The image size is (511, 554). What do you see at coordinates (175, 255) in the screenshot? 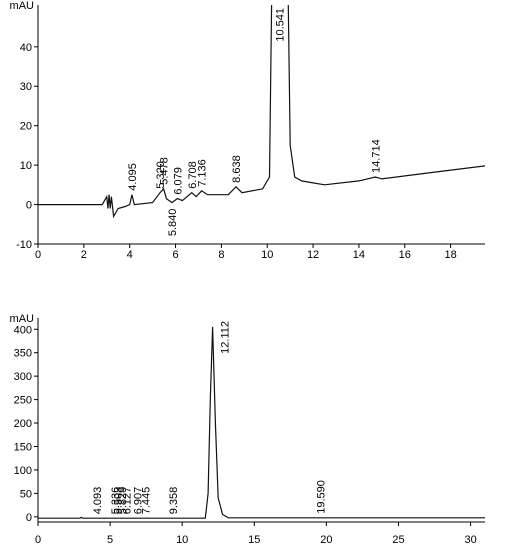
I see `x-tick-label: 6` at bounding box center [175, 255].